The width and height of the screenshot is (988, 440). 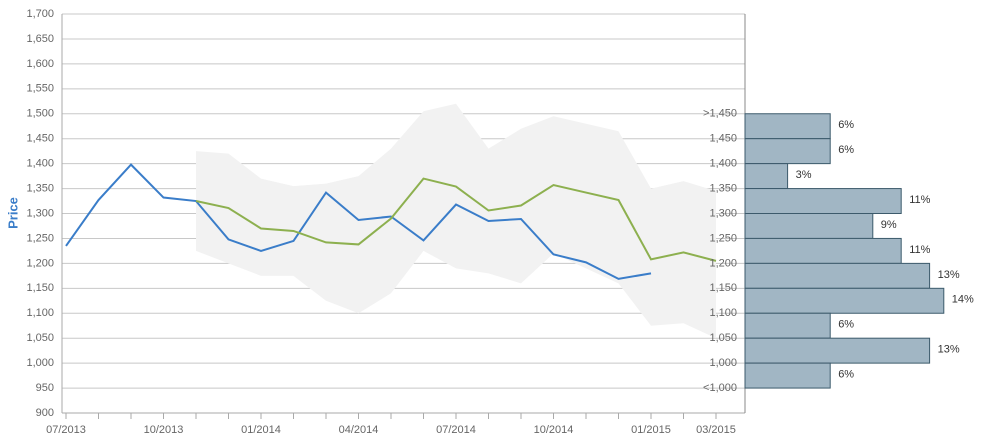 What do you see at coordinates (66, 430) in the screenshot?
I see `x-tick-label: 07/2013` at bounding box center [66, 430].